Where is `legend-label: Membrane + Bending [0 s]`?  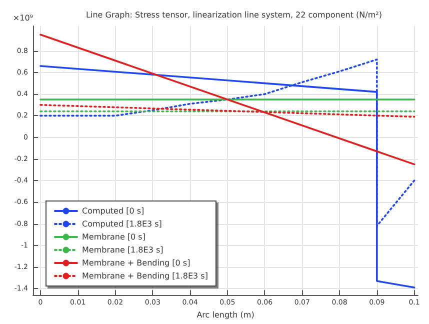 legend-label: Membrane + Bending [0 s] is located at coordinates (136, 263).